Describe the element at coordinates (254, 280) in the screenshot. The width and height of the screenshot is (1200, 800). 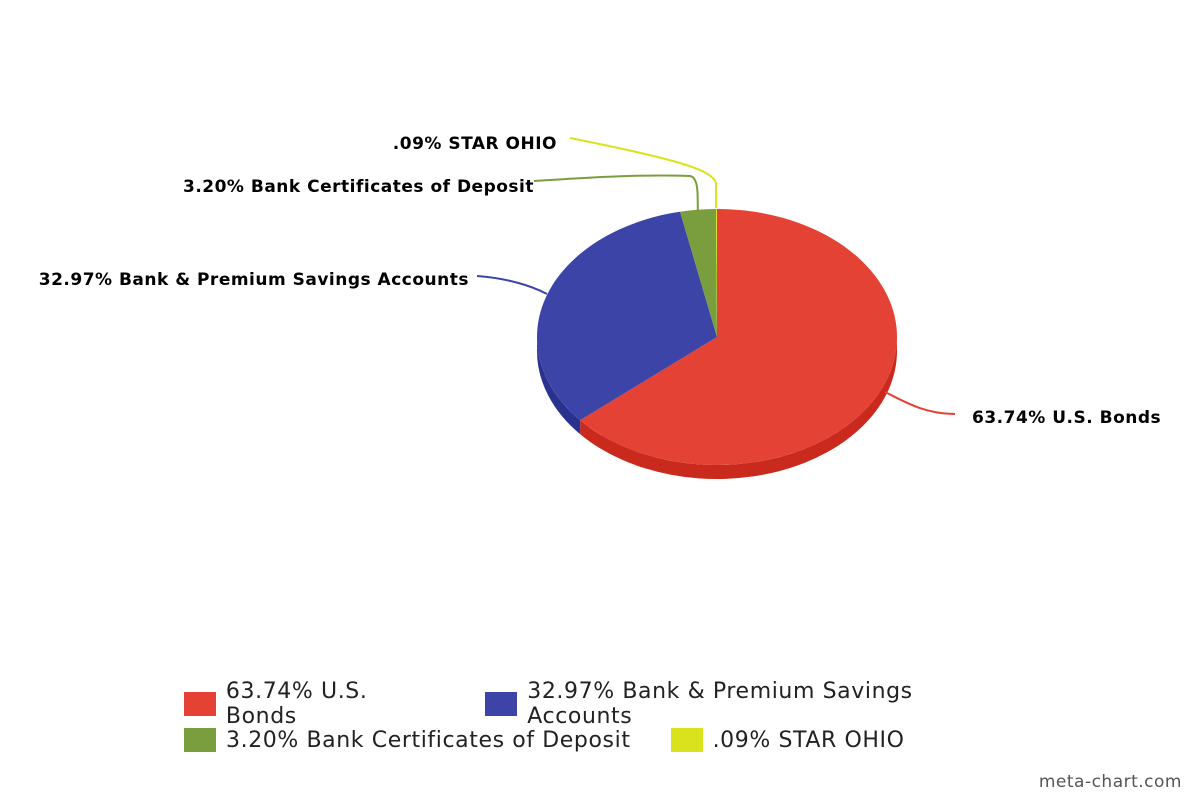
I see `data-label-1: 32.97% Bank & Premium Savings Accounts` at that location.